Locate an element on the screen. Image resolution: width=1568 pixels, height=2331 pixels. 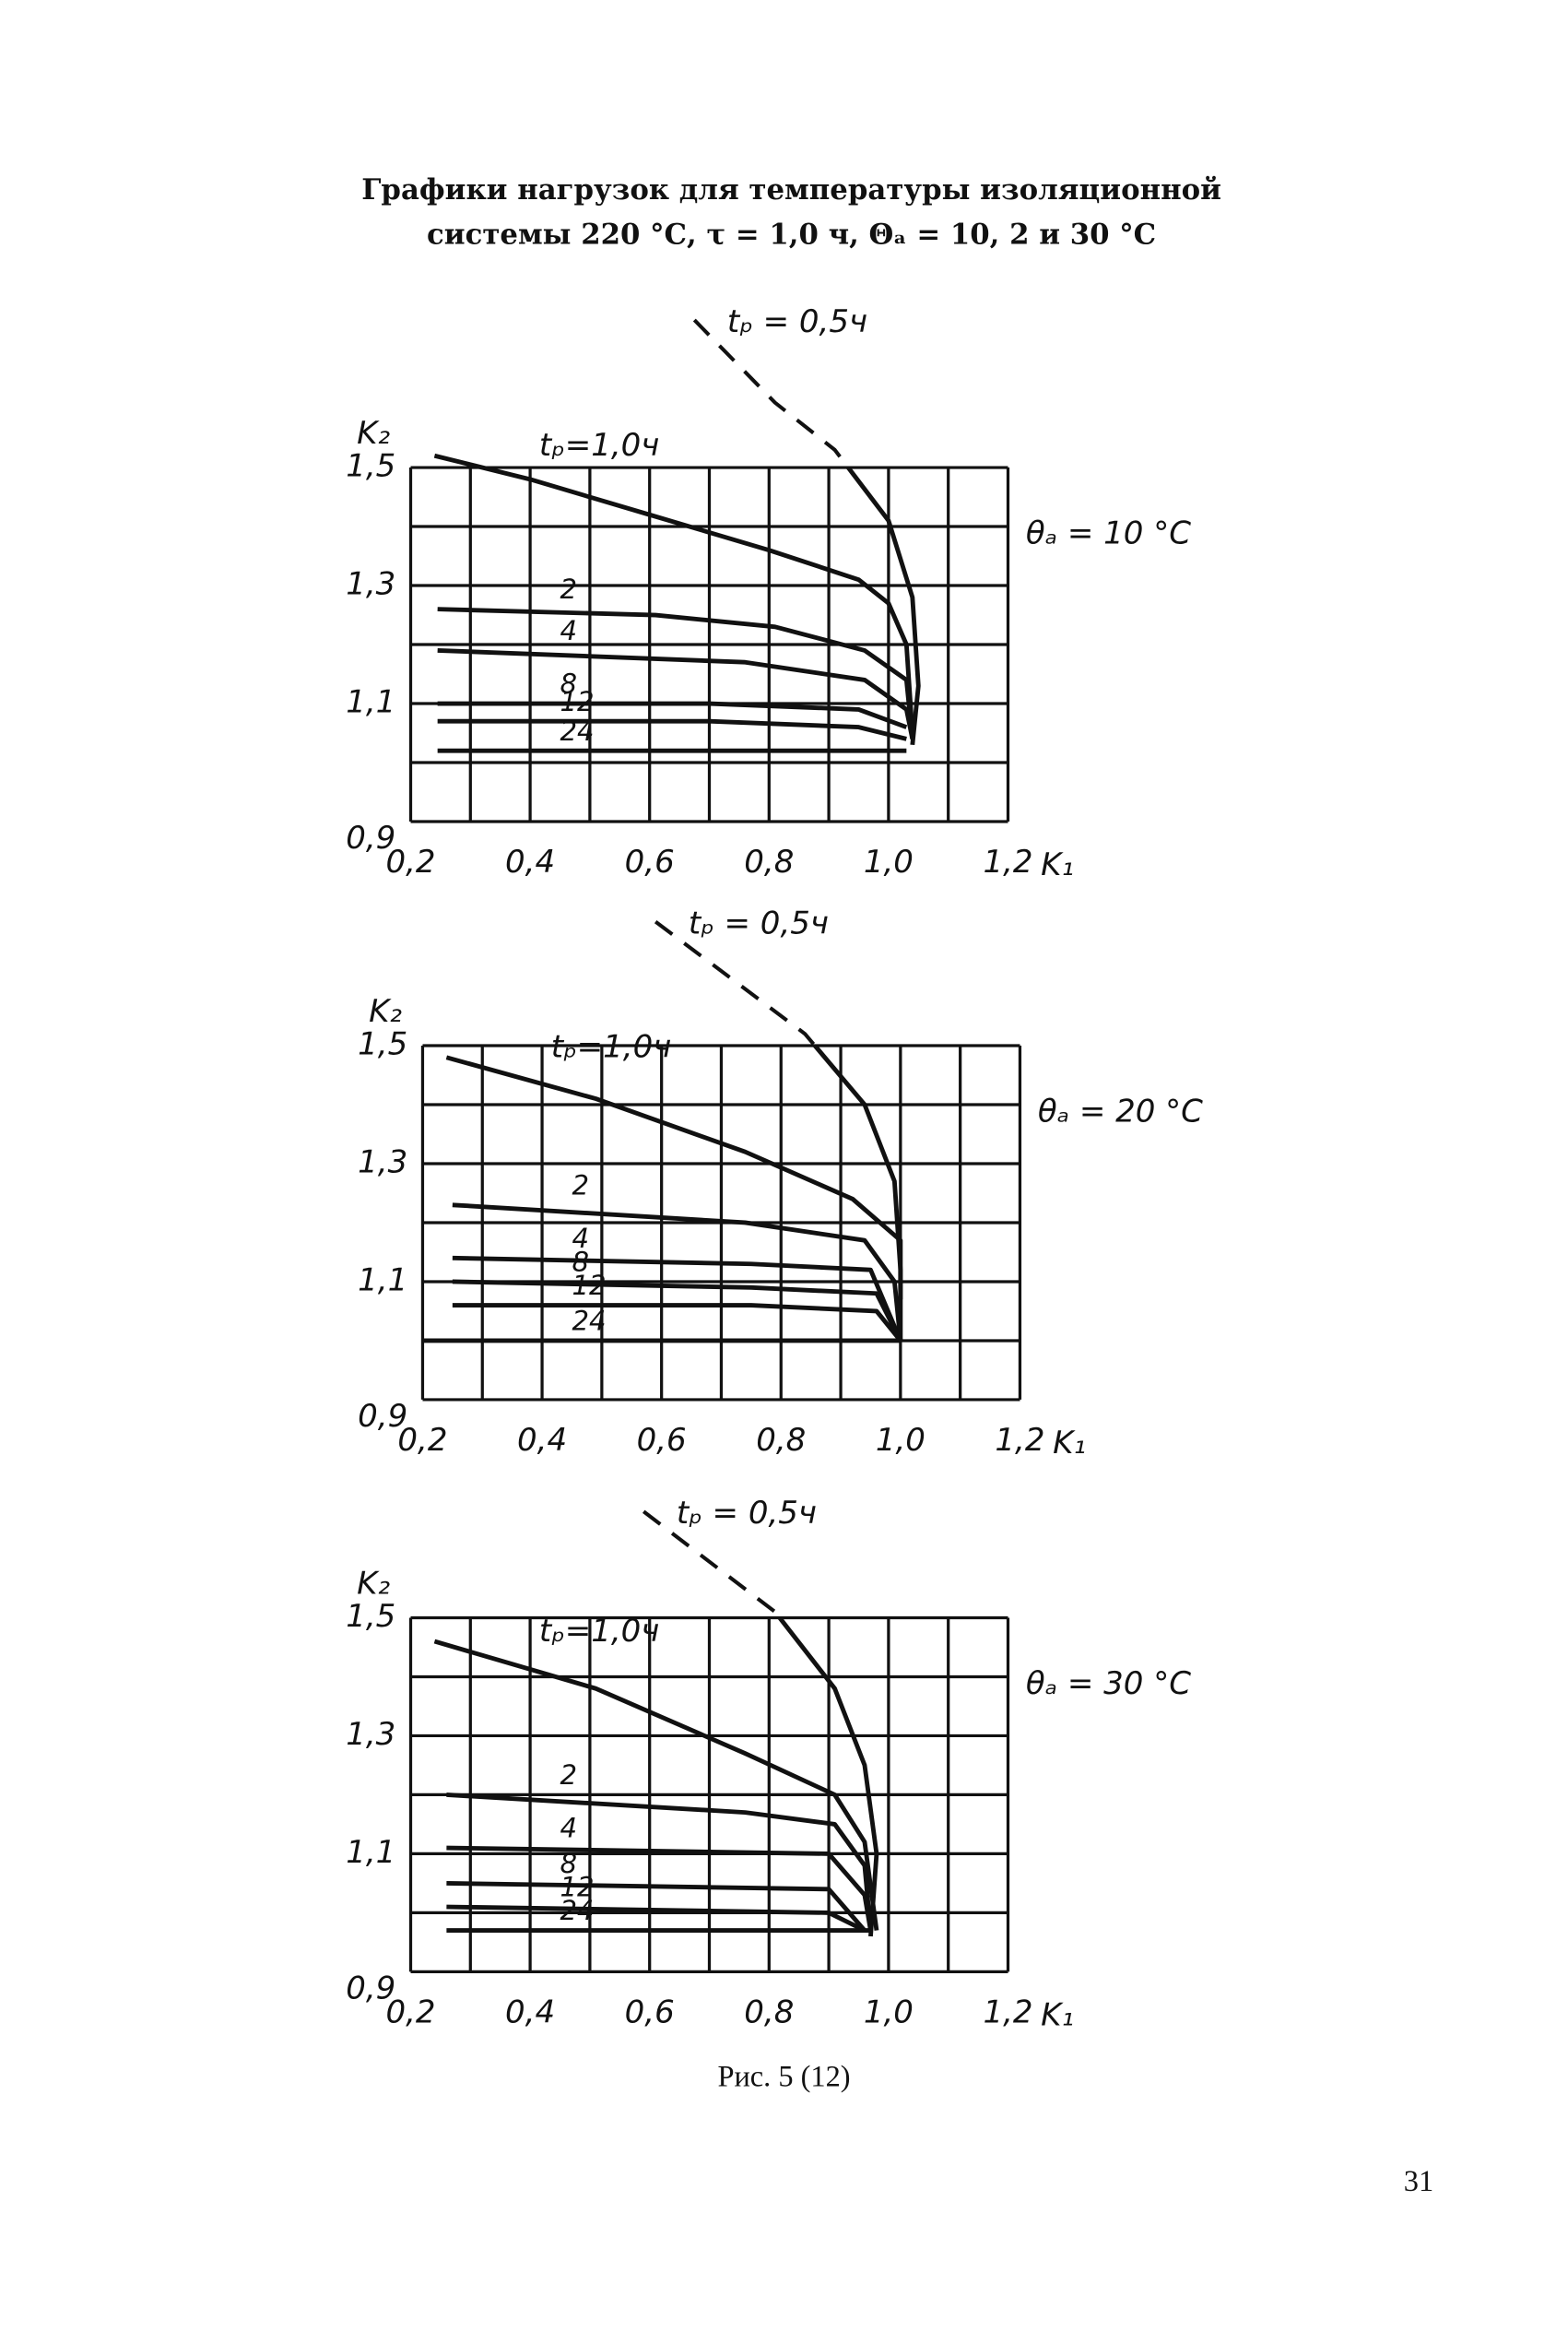
figure-caption: Рис. 5 (12) is located at coordinates (784, 2076).